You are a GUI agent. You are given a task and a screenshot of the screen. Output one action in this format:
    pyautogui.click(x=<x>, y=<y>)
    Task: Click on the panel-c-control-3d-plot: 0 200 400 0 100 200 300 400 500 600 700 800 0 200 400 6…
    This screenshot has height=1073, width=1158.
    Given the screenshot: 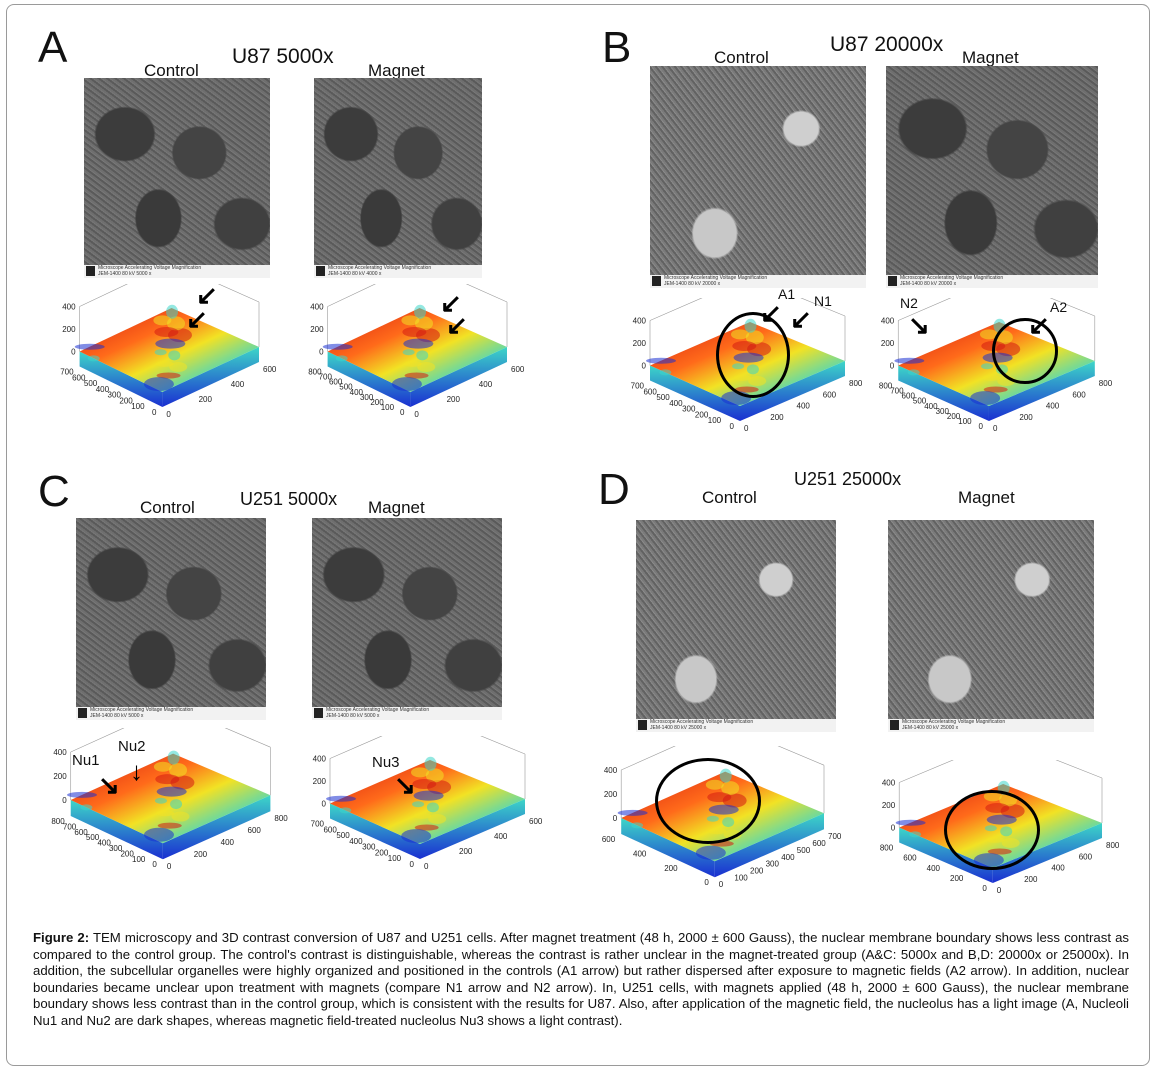 What is the action you would take?
    pyautogui.click(x=168, y=796)
    